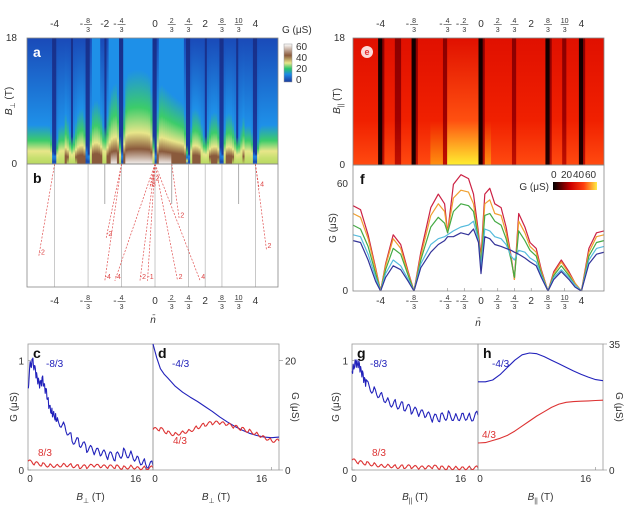  I want to click on svg-text: G (μS), so click(14, 407).